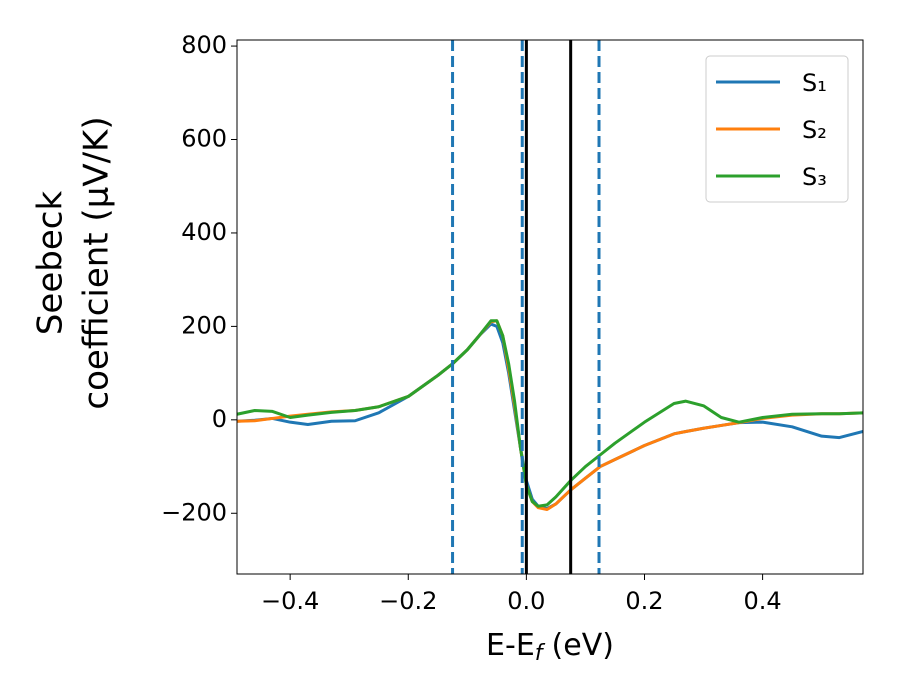 This screenshot has width=900, height=700. Describe the element at coordinates (204, 232) in the screenshot. I see `y-tick-label: 400` at that location.